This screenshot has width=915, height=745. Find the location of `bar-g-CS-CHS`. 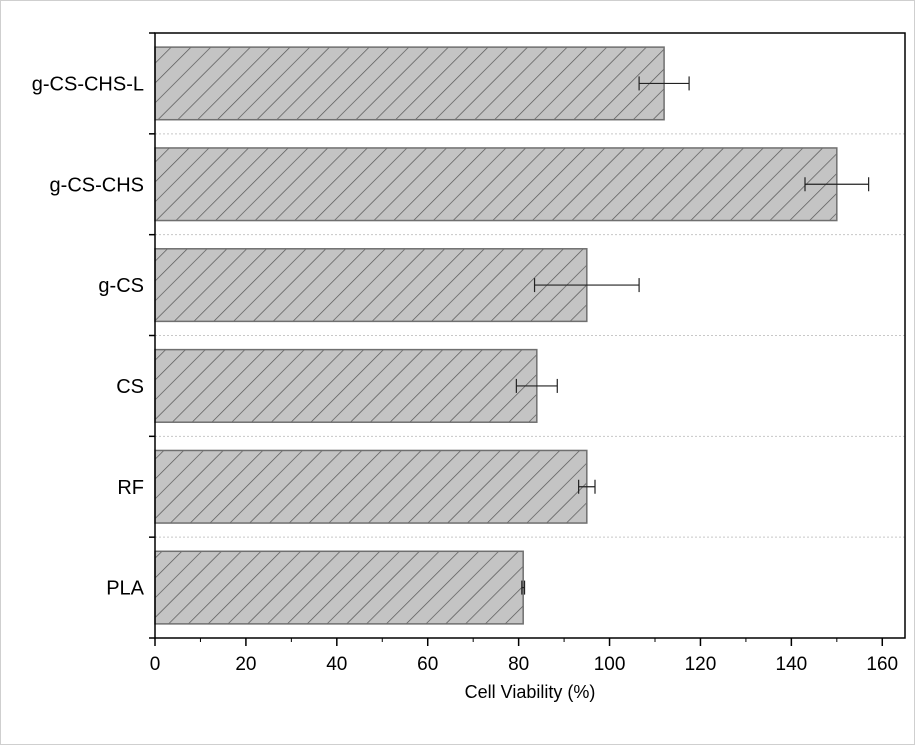

bar-g-CS-CHS is located at coordinates (496, 184).